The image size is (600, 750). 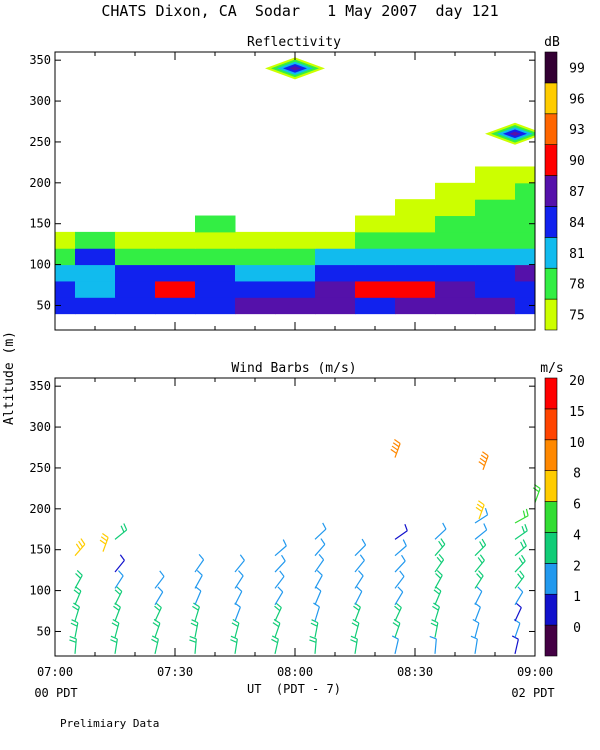 What do you see at coordinates (577, 412) in the screenshot?
I see `wind-colorbar-level: 15` at bounding box center [577, 412].